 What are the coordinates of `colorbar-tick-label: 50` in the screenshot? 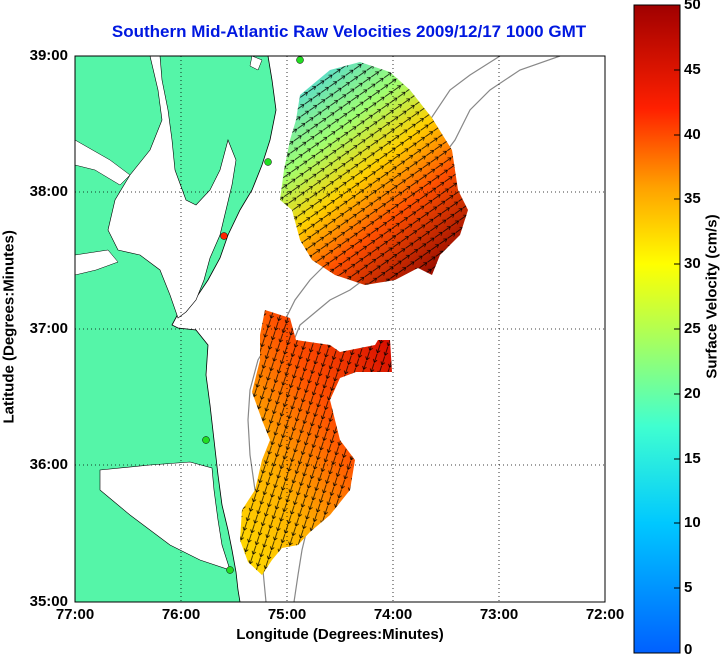 It's located at (692, 6).